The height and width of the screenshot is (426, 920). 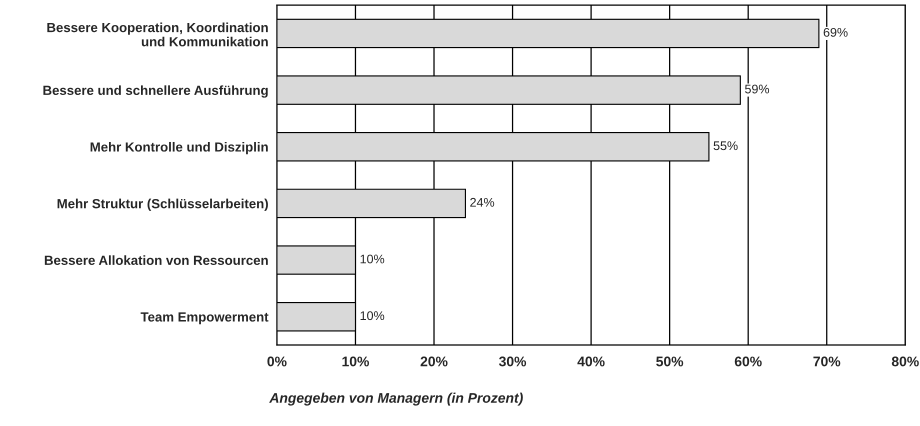 I want to click on data-label: 59%, so click(x=757, y=89).